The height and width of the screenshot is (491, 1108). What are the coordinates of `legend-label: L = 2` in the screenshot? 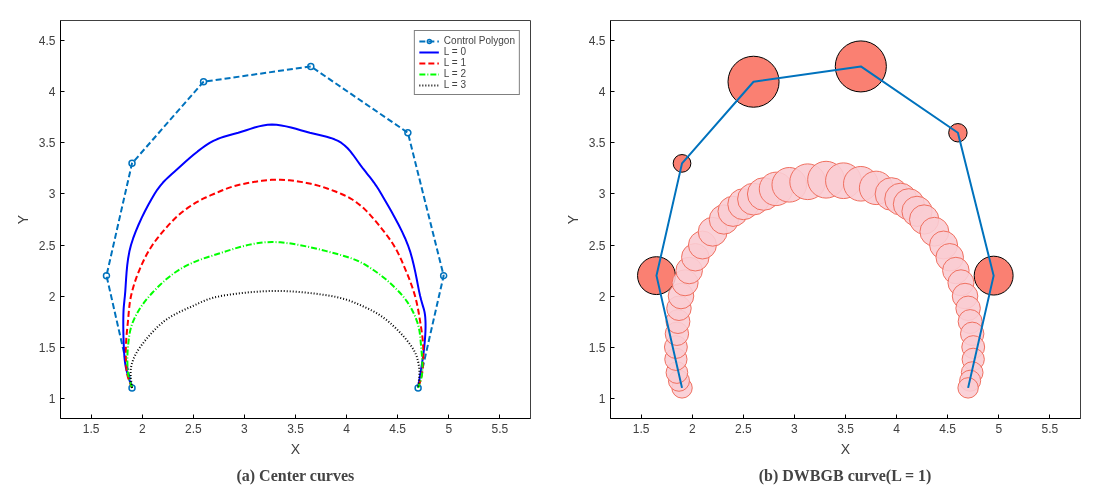 It's located at (454, 73).